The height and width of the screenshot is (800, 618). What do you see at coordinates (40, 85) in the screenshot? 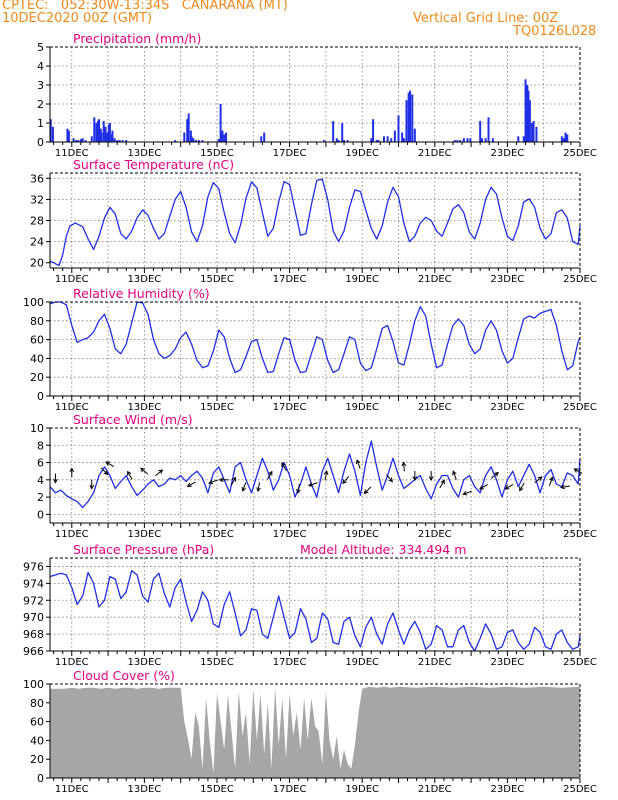
I see `y-tick-label: 3` at bounding box center [40, 85].